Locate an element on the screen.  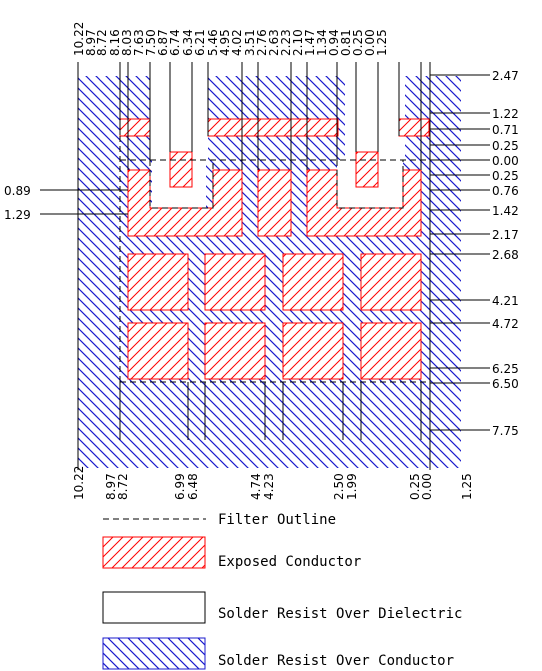
top-dim-label: 2.10 is located at coordinates (298, 42).